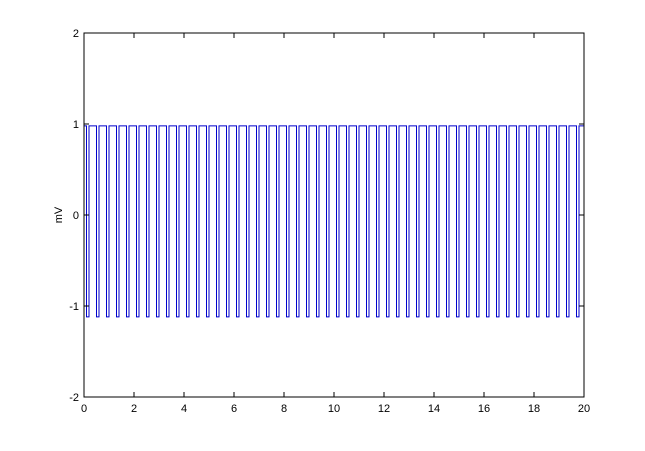 Image resolution: width=645 pixels, height=451 pixels. Describe the element at coordinates (59, 214) in the screenshot. I see `y-axis-label: mV` at that location.